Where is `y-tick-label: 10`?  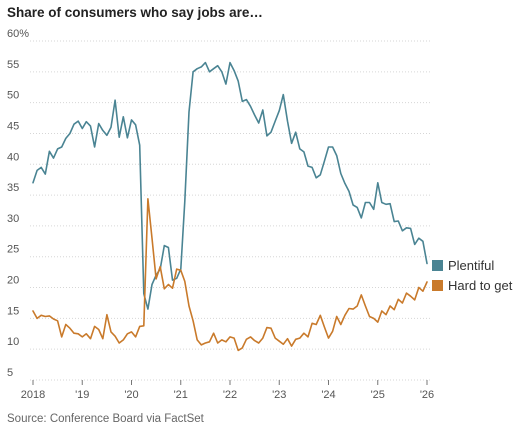
y-tick-label: 10 is located at coordinates (13, 342).